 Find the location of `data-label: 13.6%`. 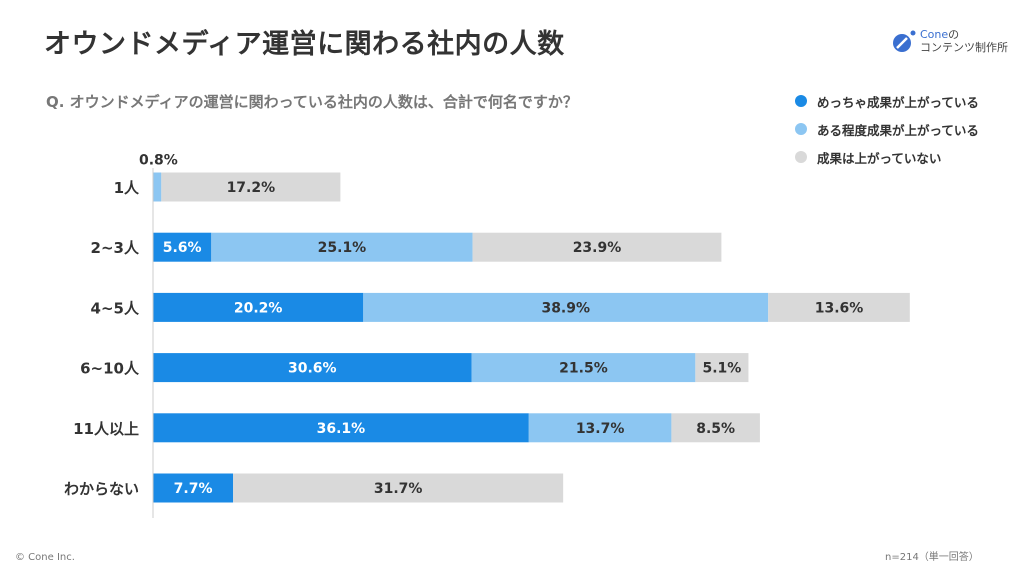

data-label: 13.6% is located at coordinates (839, 308).